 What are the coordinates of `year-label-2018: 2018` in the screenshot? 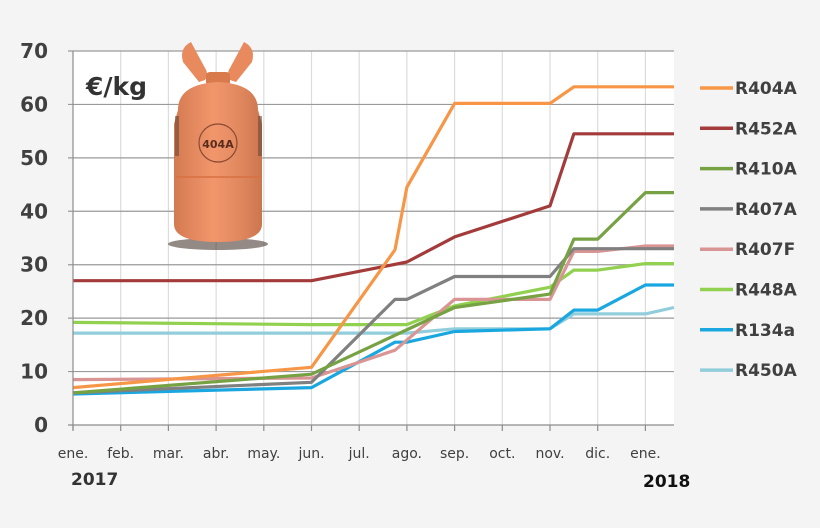 It's located at (666, 482).